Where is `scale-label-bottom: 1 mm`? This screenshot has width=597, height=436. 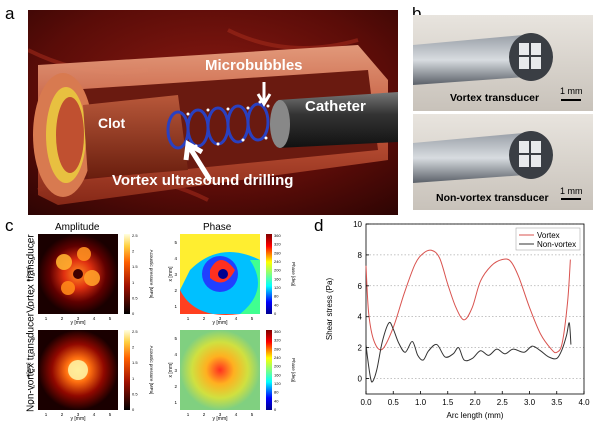
scale-label-bottom: 1 mm is located at coordinates (571, 191).